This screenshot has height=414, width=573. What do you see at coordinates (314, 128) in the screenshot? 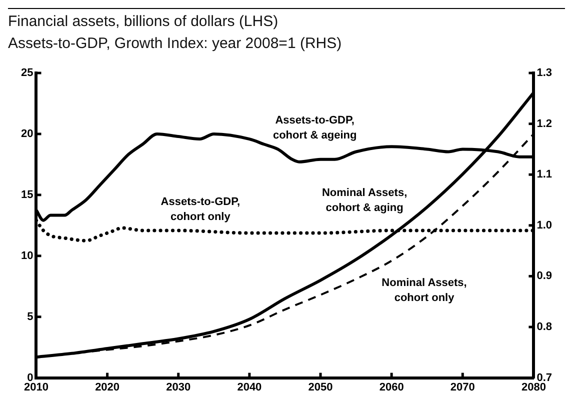
I see `series-label: Assets-to-GDP, cohort & ageing` at bounding box center [314, 128].